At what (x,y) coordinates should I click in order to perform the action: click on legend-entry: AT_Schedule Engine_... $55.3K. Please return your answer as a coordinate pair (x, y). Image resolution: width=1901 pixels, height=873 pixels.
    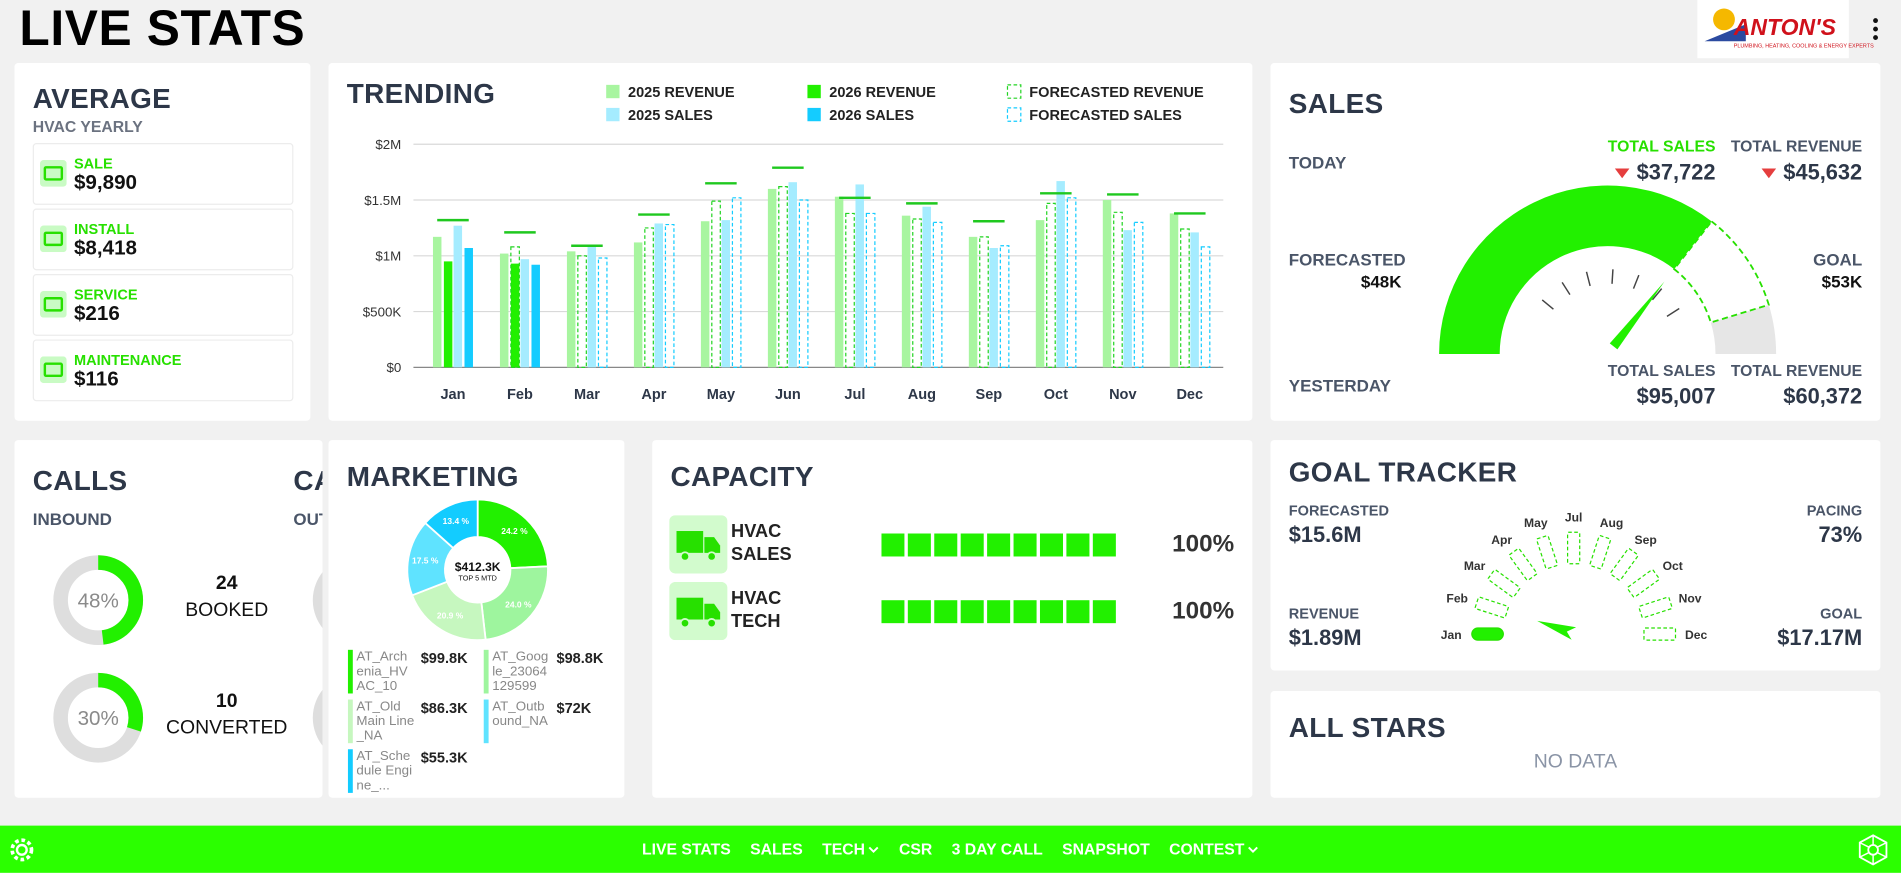
    Looking at the image, I should click on (414, 772).